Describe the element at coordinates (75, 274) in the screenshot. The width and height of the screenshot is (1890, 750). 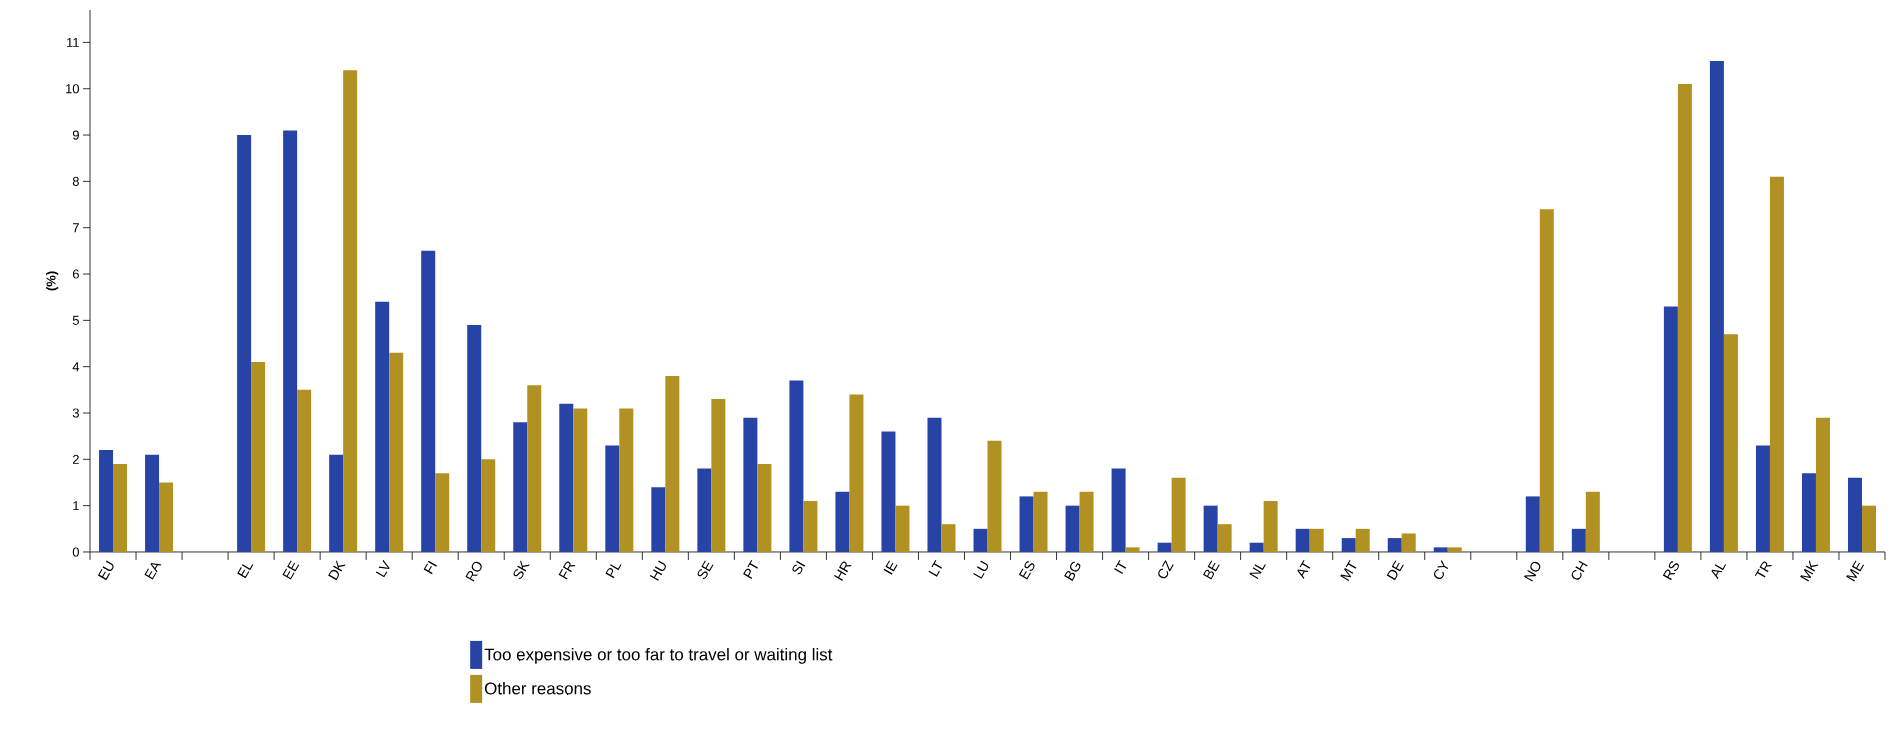
I see `y-tick-label: 6` at that location.